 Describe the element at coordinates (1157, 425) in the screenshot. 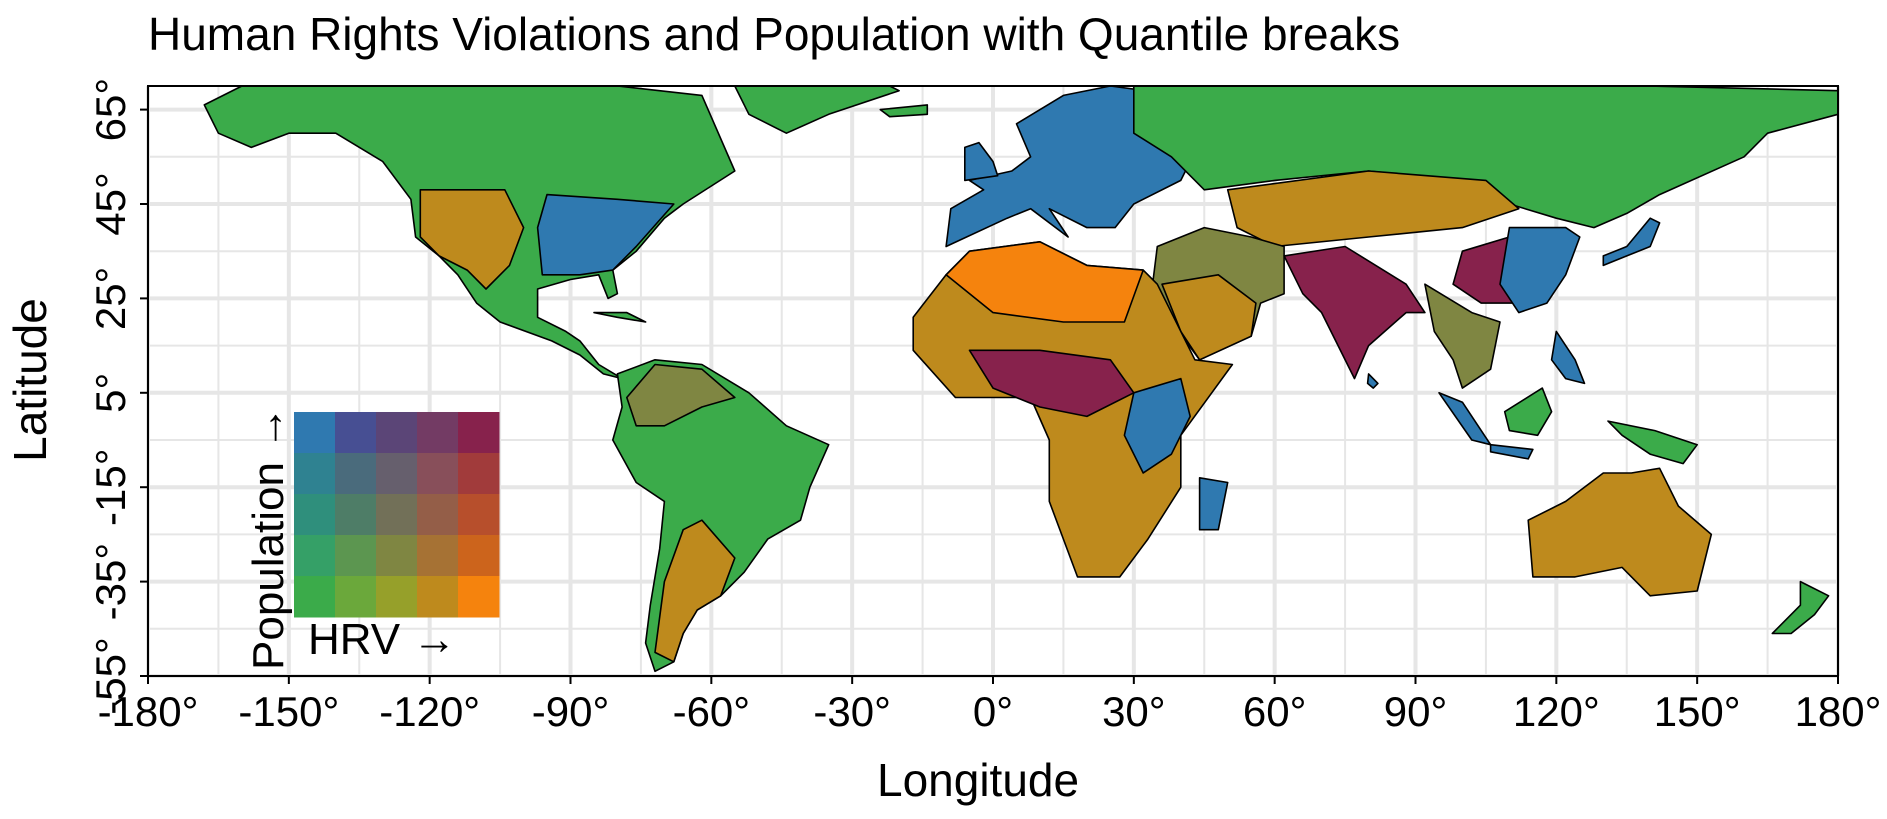

I see `land-africa-east` at that location.